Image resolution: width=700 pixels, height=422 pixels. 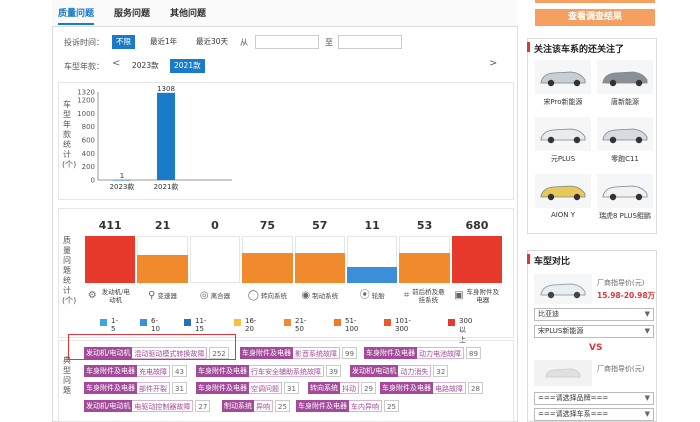 What do you see at coordinates (123, 42) in the screenshot?
I see `time-option-any: 不限` at bounding box center [123, 42].